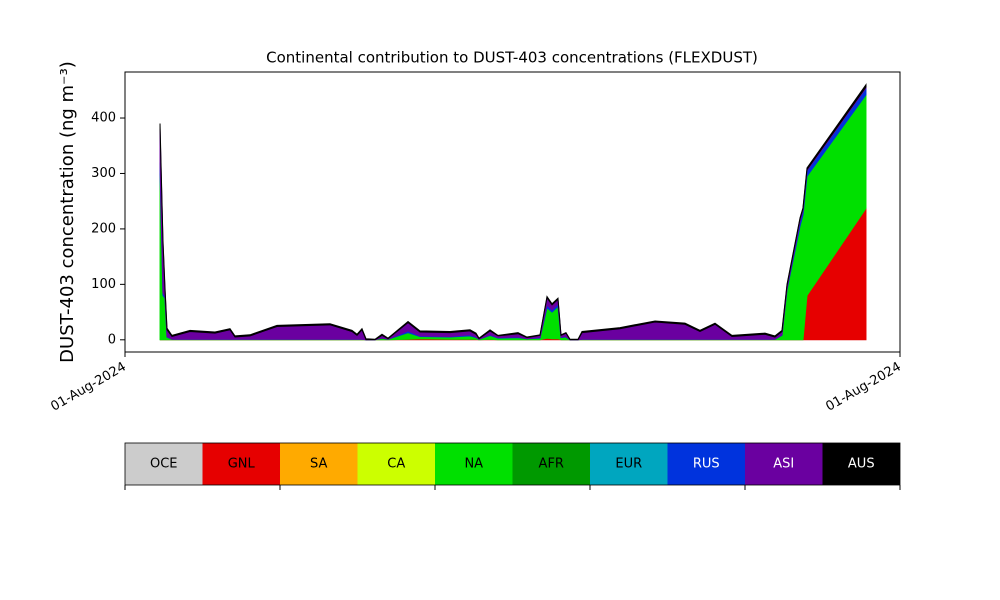 This screenshot has height=600, width=1000. I want to click on legend-label: RUS, so click(706, 464).